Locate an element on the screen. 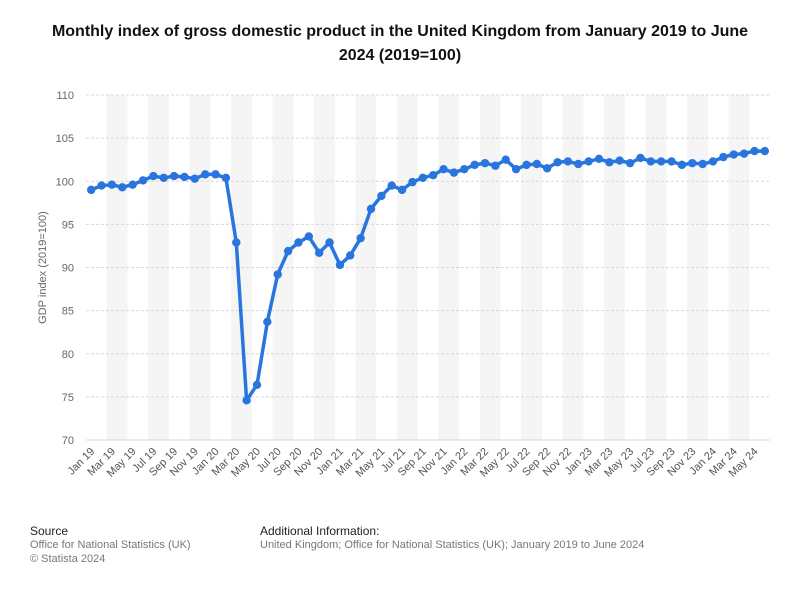  y-tick-label: 70 is located at coordinates (68, 441).